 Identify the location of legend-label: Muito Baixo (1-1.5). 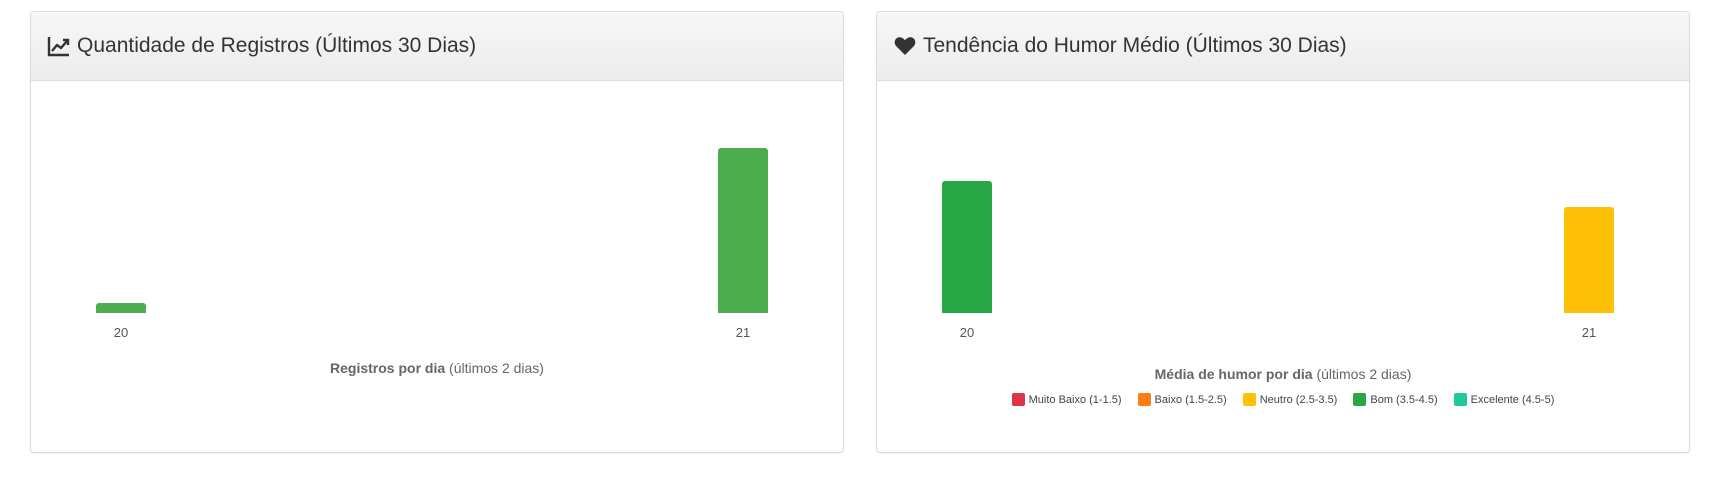
(1075, 399).